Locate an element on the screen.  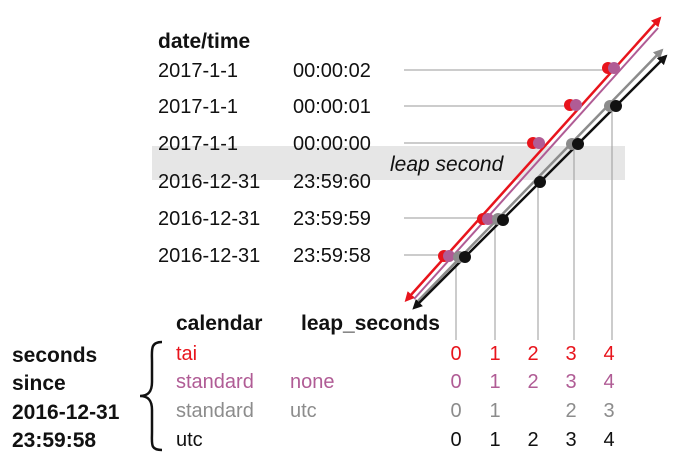
row-time: 00:00:01 is located at coordinates (332, 107).